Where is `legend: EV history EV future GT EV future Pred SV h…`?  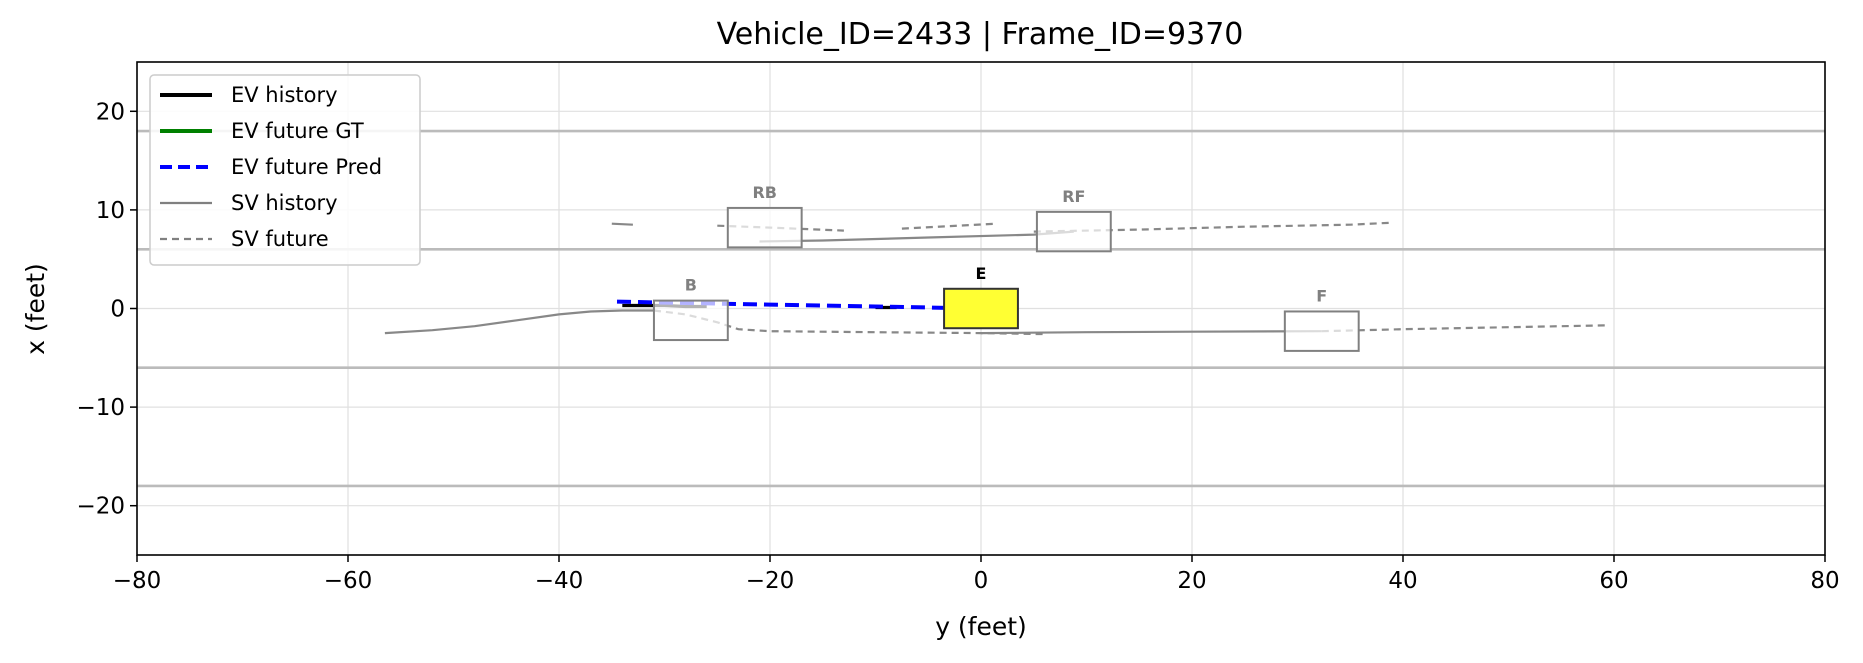 legend: EV history EV future GT EV future Pred SV h… is located at coordinates (285, 170).